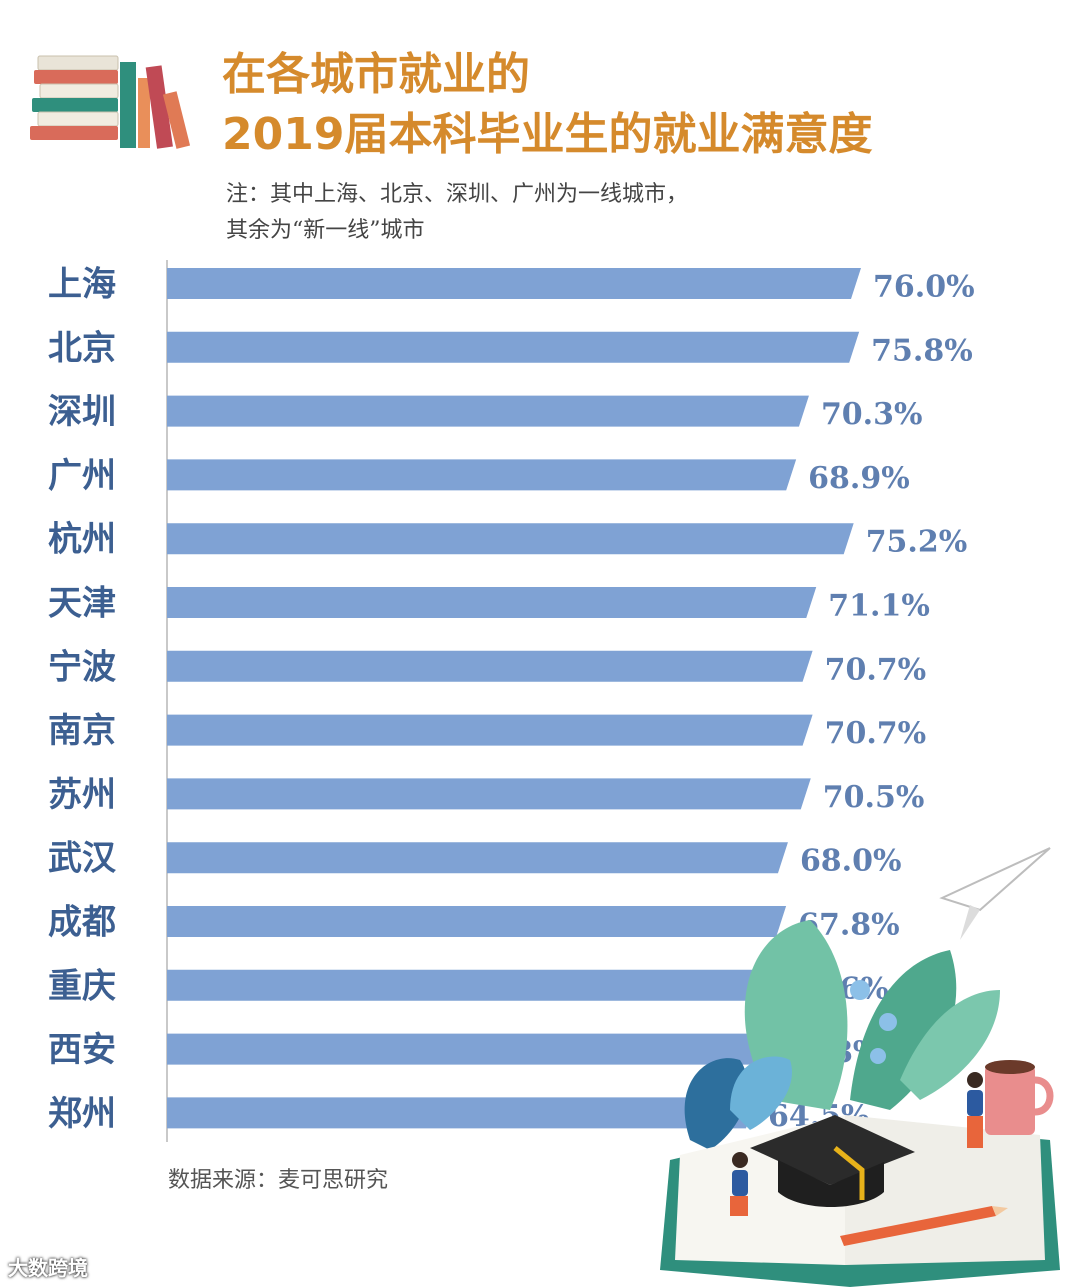  Describe the element at coordinates (547, 134) in the screenshot. I see `chart-title-line2: 2019届本科毕业生的就业满意度` at that location.